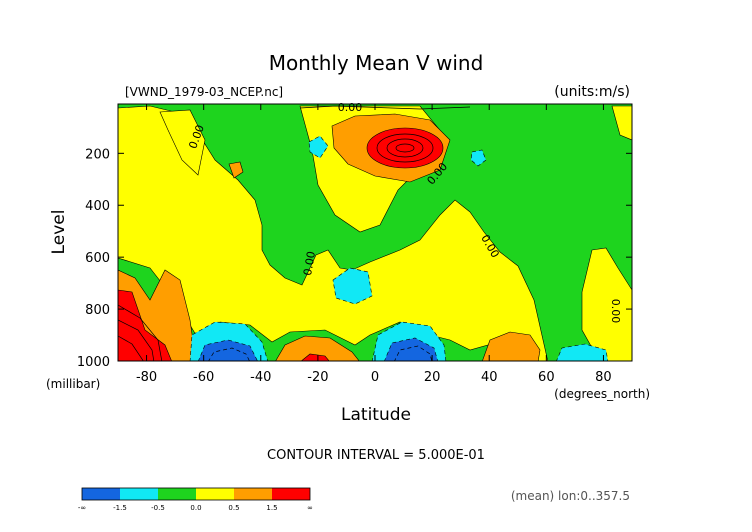  I want to click on y-tick-label: 800, so click(97, 310).